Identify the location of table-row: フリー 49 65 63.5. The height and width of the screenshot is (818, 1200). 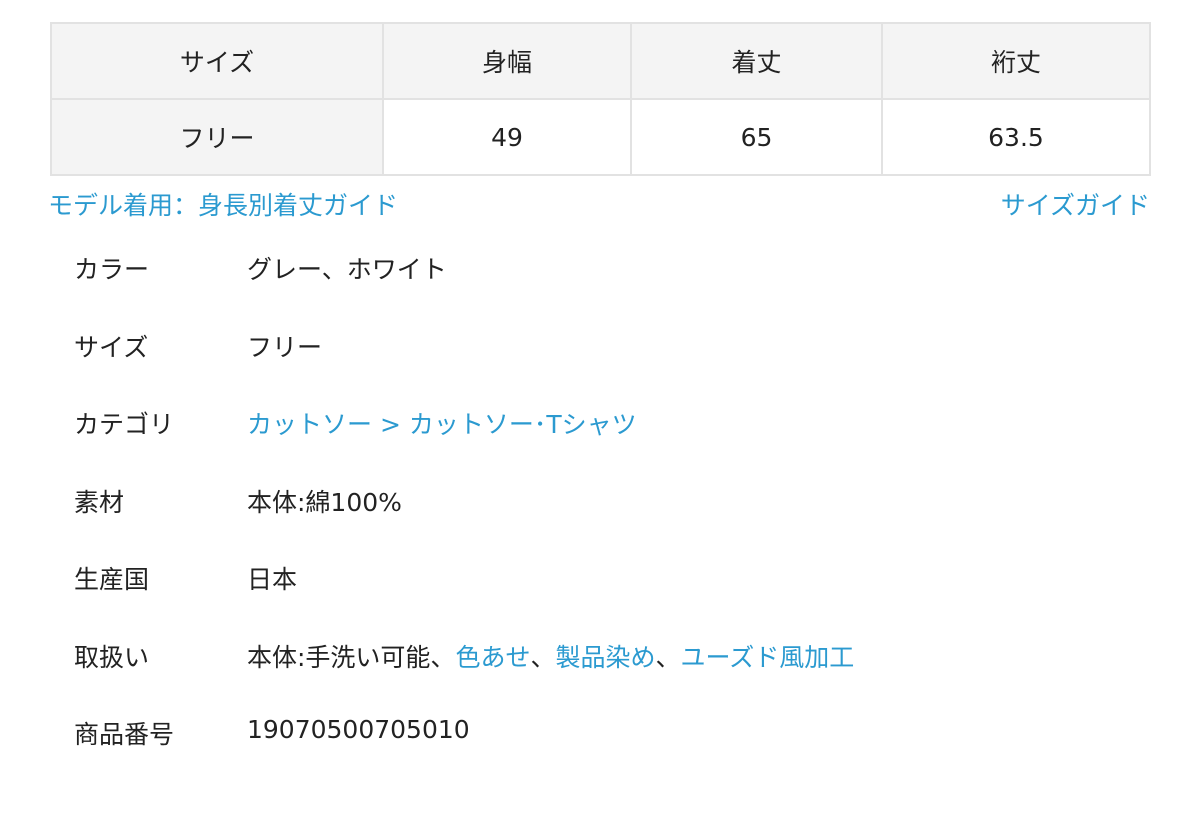
(600, 137).